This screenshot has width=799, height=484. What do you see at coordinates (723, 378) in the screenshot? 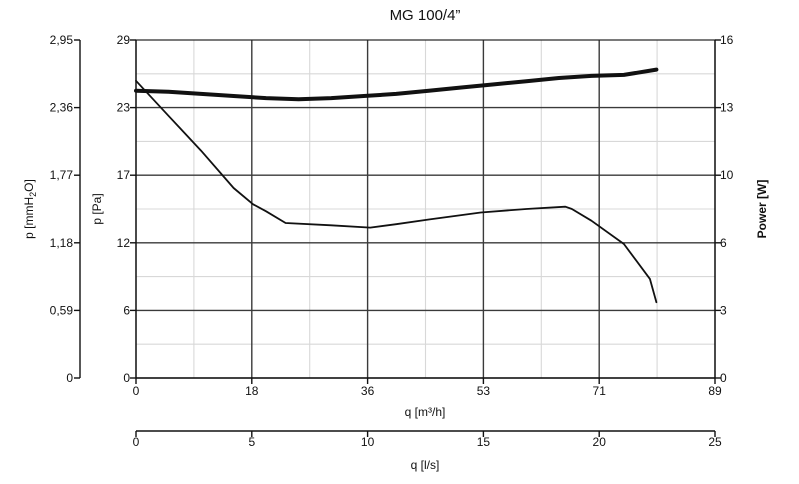
I see `y-tick-label-power: 0` at bounding box center [723, 378].